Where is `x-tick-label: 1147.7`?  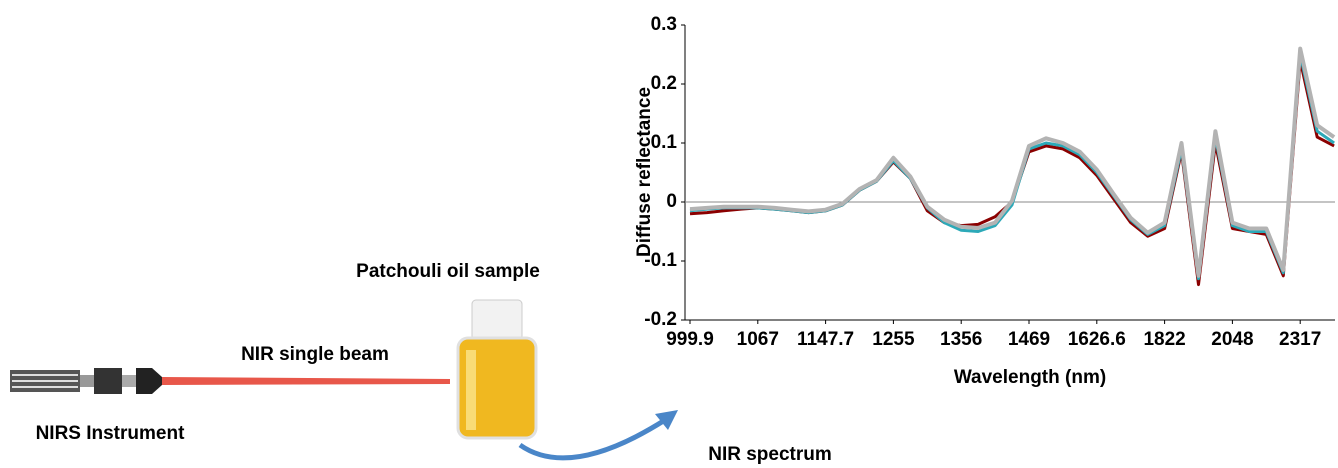
x-tick-label: 1147.7 is located at coordinates (825, 339).